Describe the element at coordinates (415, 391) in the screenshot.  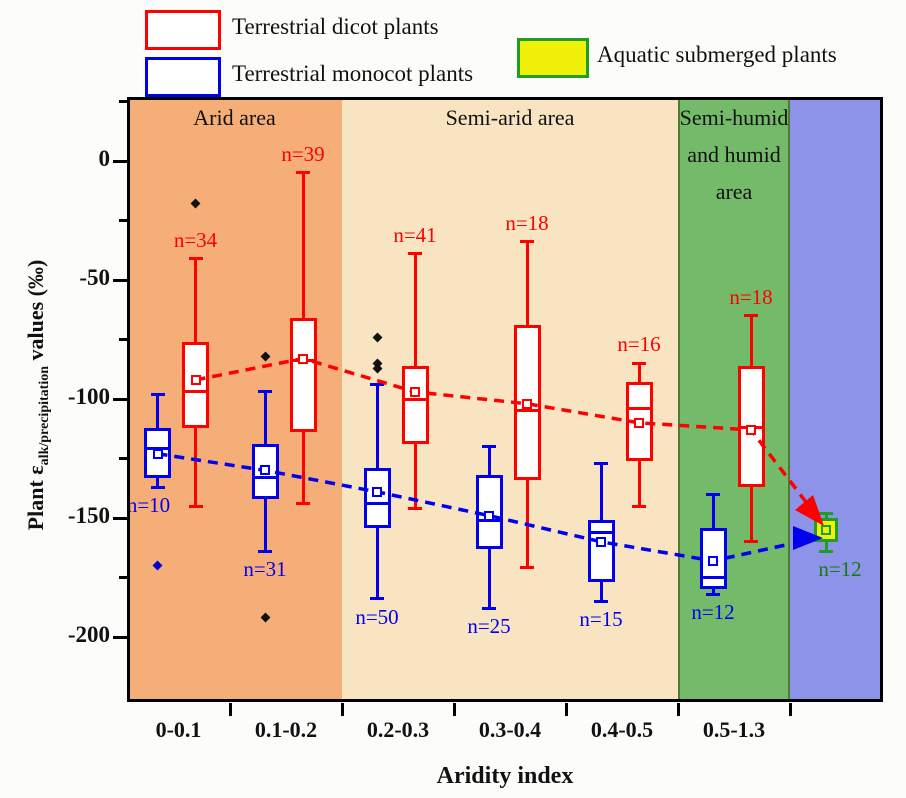
I see `mean-marker-0.2-0.3-0` at that location.